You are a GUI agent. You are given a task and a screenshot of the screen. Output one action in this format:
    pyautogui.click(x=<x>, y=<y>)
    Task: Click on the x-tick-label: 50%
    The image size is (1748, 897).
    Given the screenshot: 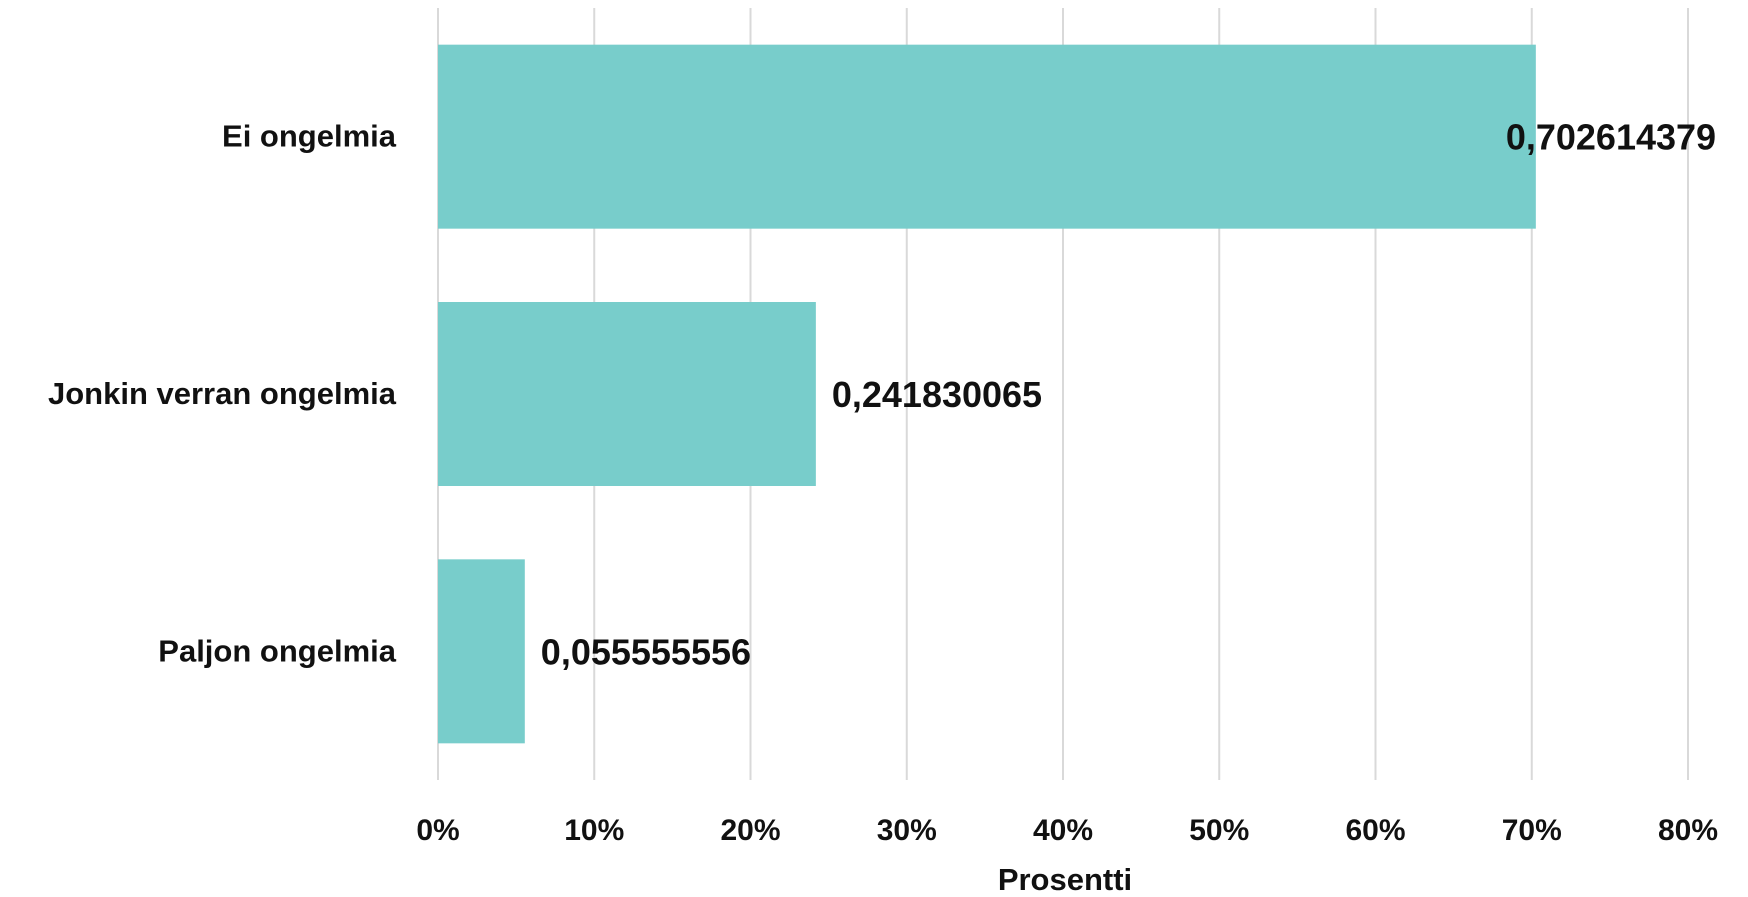 What is the action you would take?
    pyautogui.click(x=1219, y=830)
    